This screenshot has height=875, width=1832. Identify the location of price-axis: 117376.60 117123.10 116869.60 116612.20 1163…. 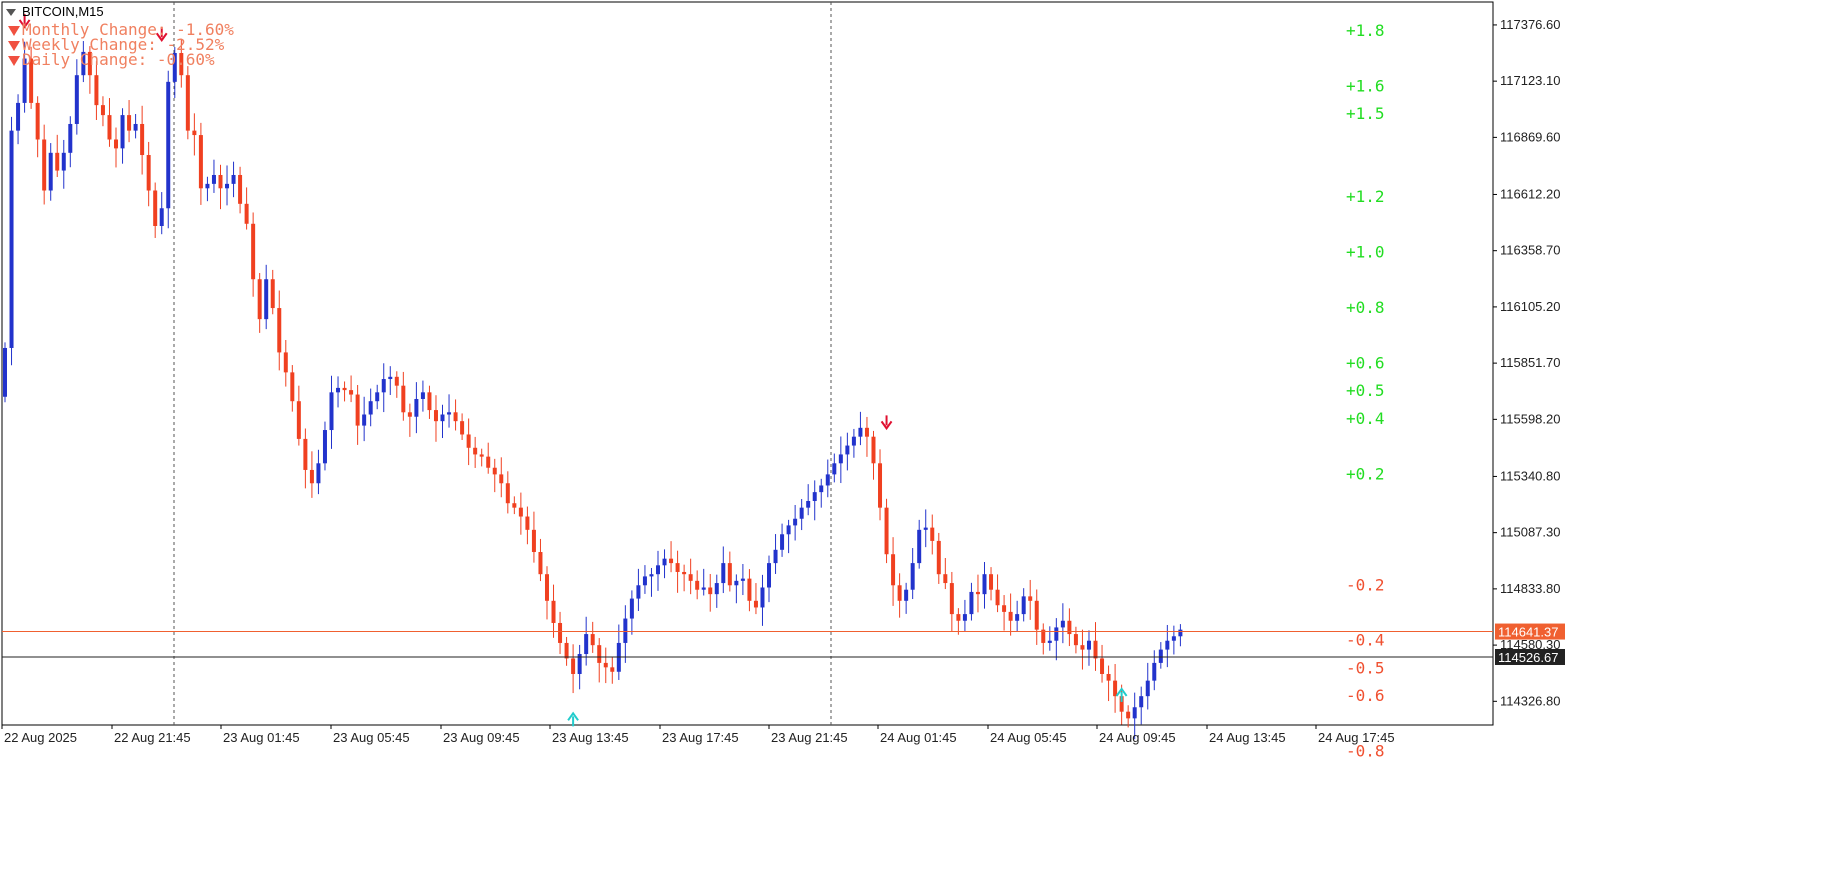
(1529, 362).